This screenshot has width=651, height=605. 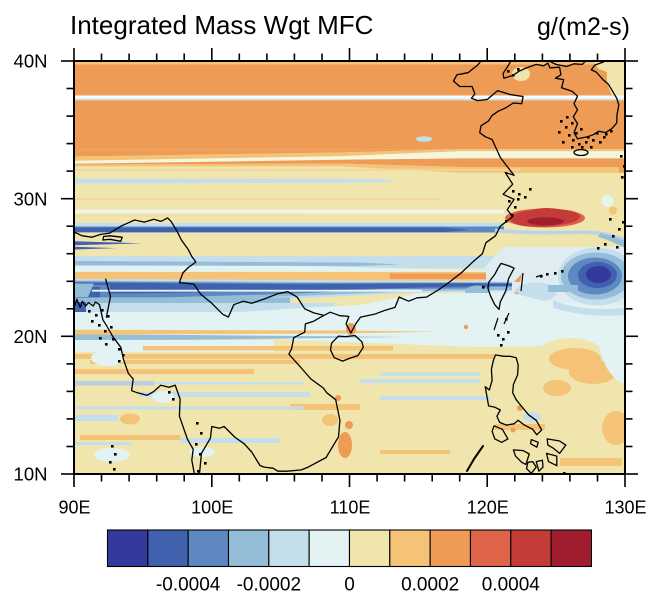 What do you see at coordinates (188, 585) in the screenshot?
I see `svg-text: -0.0004` at bounding box center [188, 585].